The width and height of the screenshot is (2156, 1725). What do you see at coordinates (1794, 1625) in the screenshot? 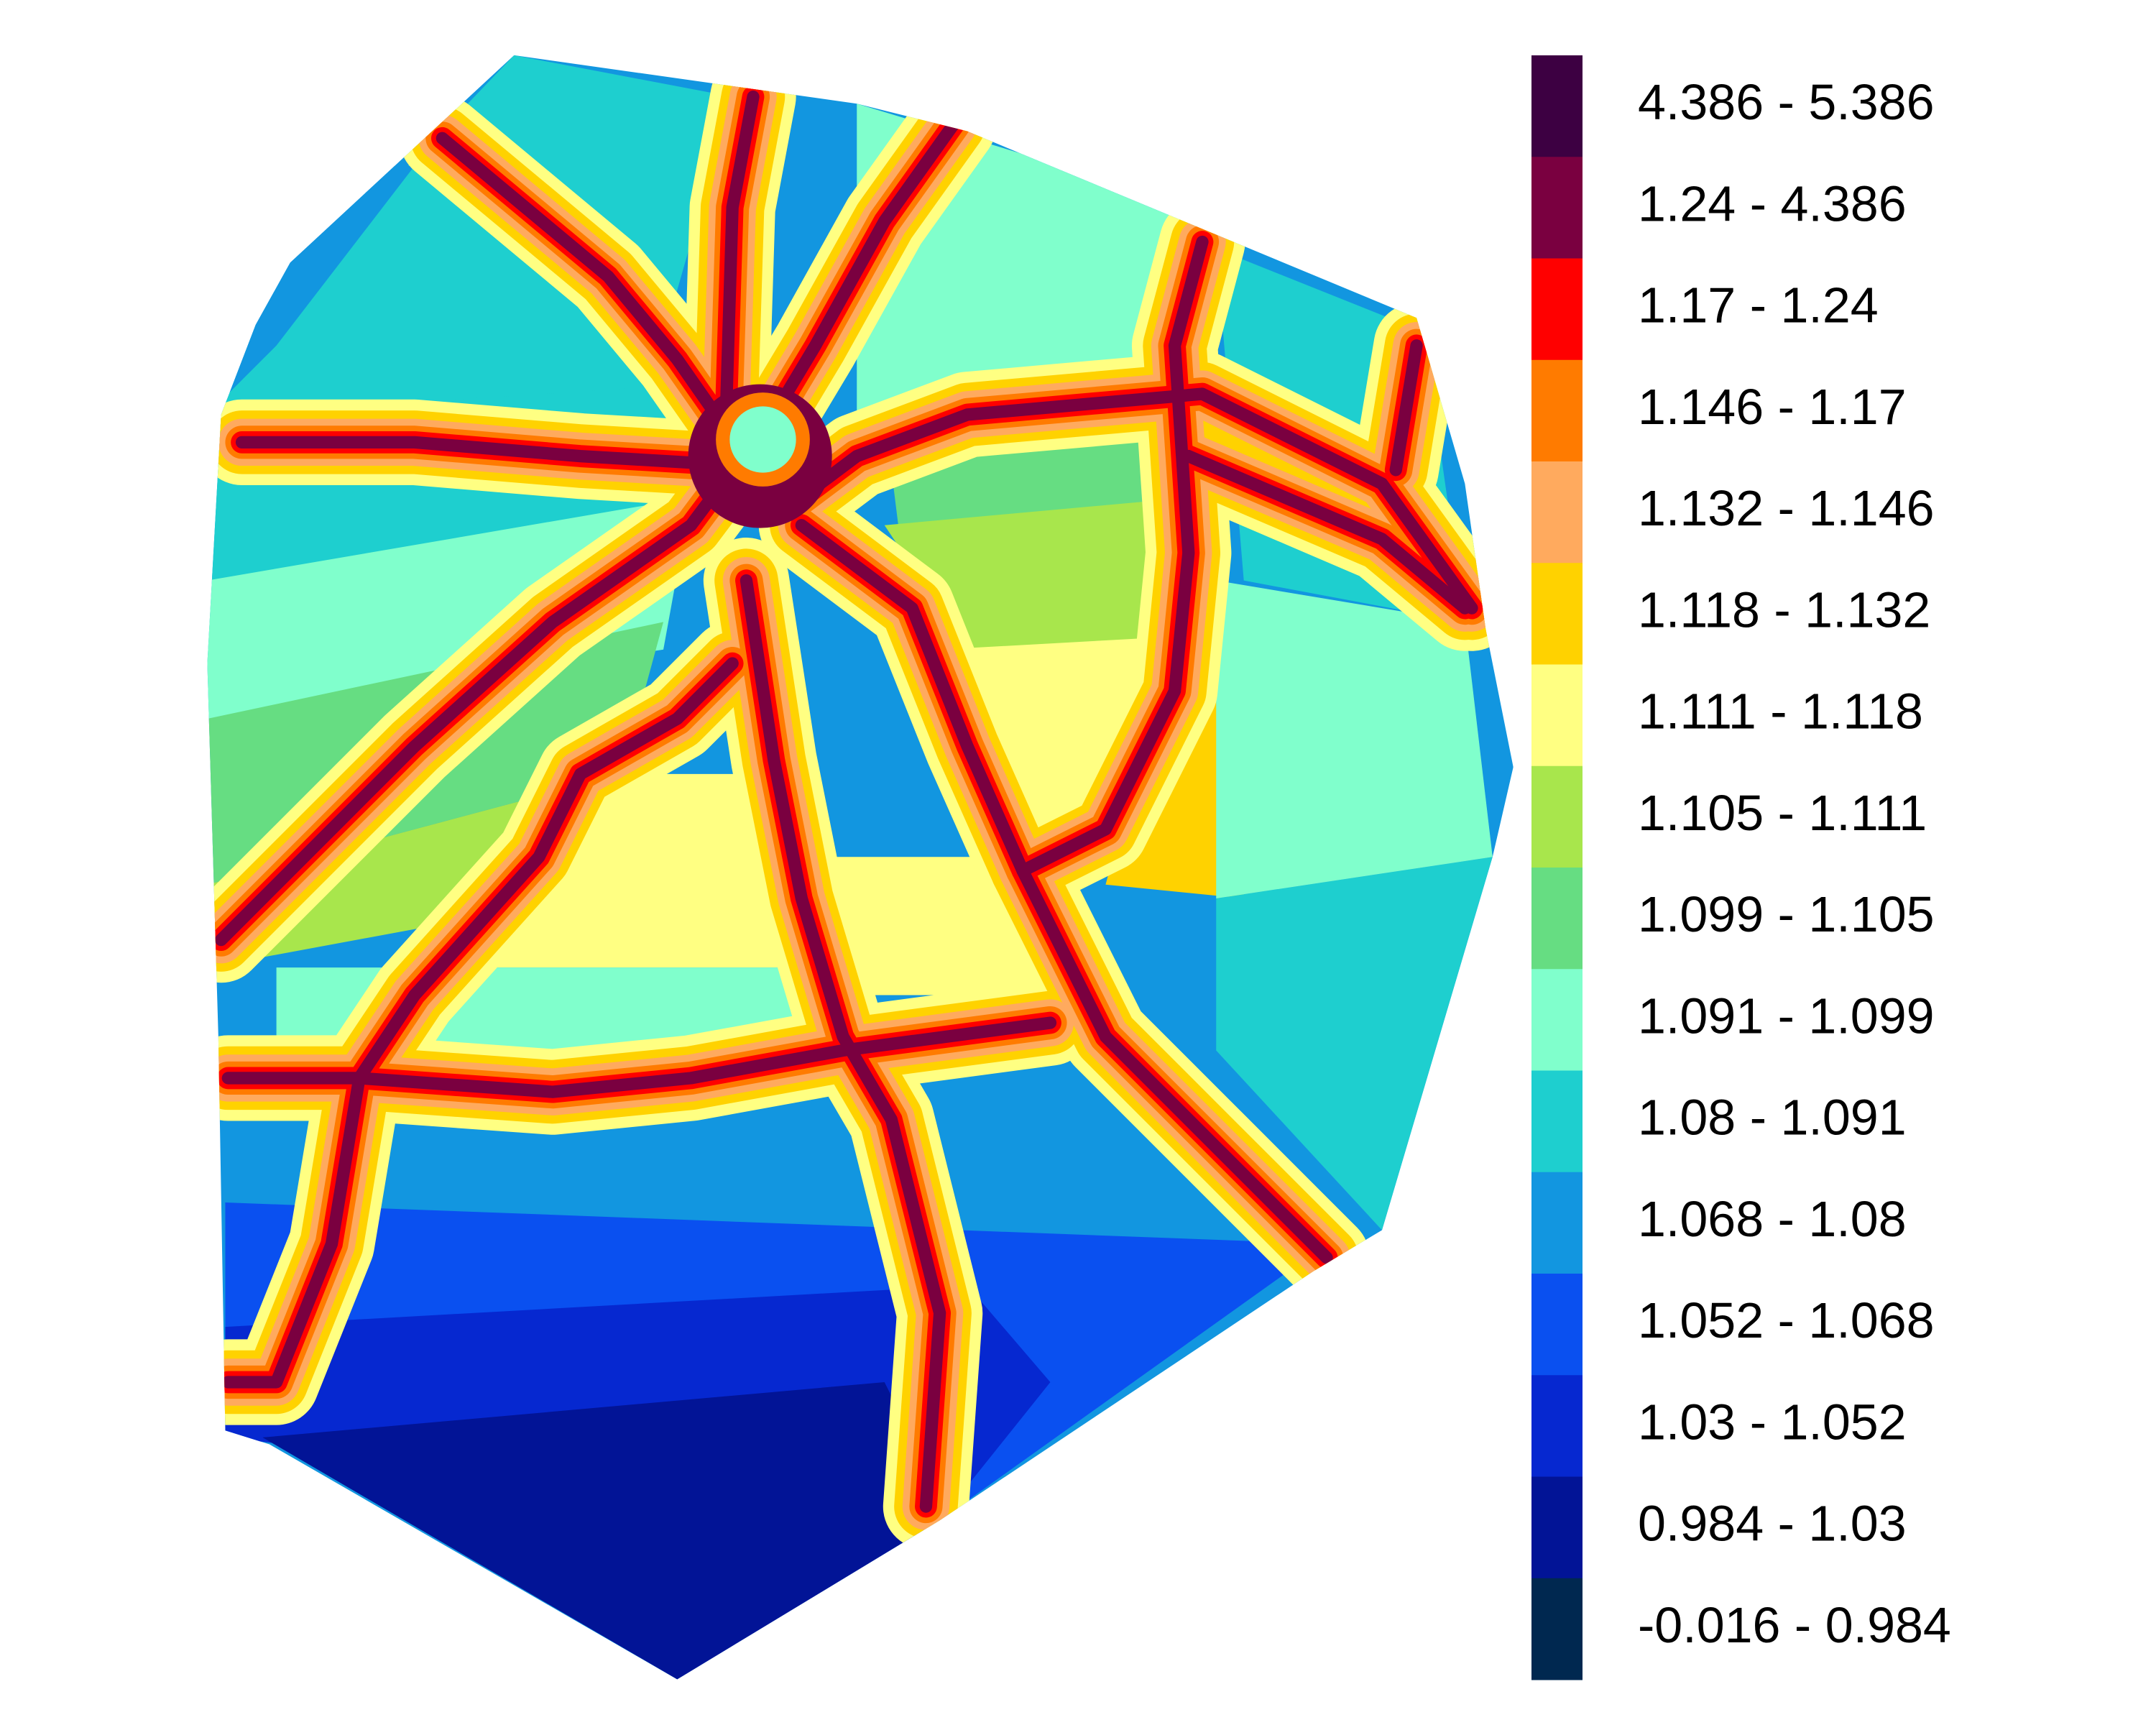
I see `legend-label: -0.016 - 0.984` at bounding box center [1794, 1625].